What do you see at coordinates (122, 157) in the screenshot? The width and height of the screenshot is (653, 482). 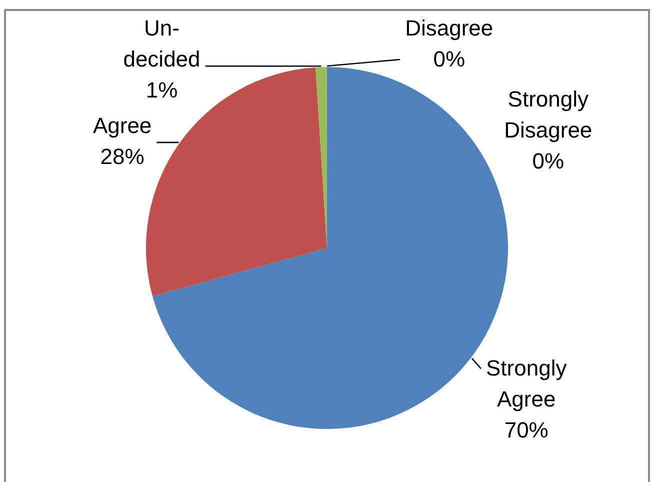 I see `data-label: 28%` at bounding box center [122, 157].